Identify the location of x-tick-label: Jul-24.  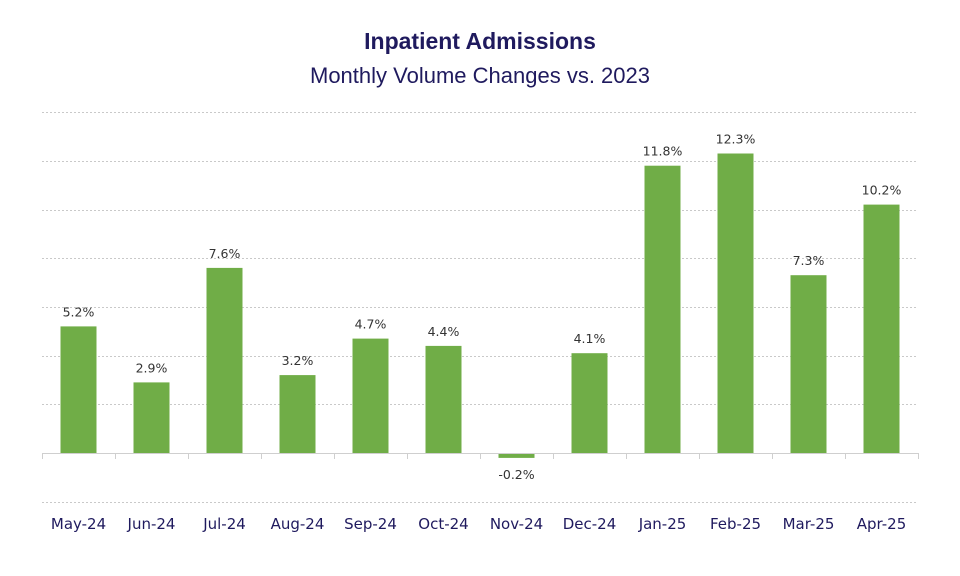
(224, 524).